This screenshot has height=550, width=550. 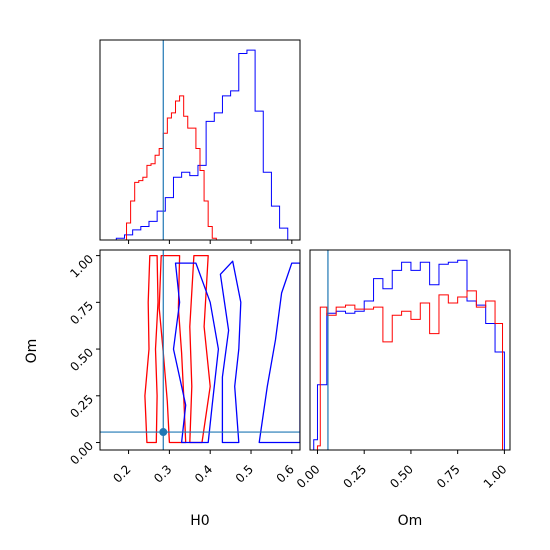 What do you see at coordinates (163, 432) in the screenshot?
I see `truth-marker` at bounding box center [163, 432].